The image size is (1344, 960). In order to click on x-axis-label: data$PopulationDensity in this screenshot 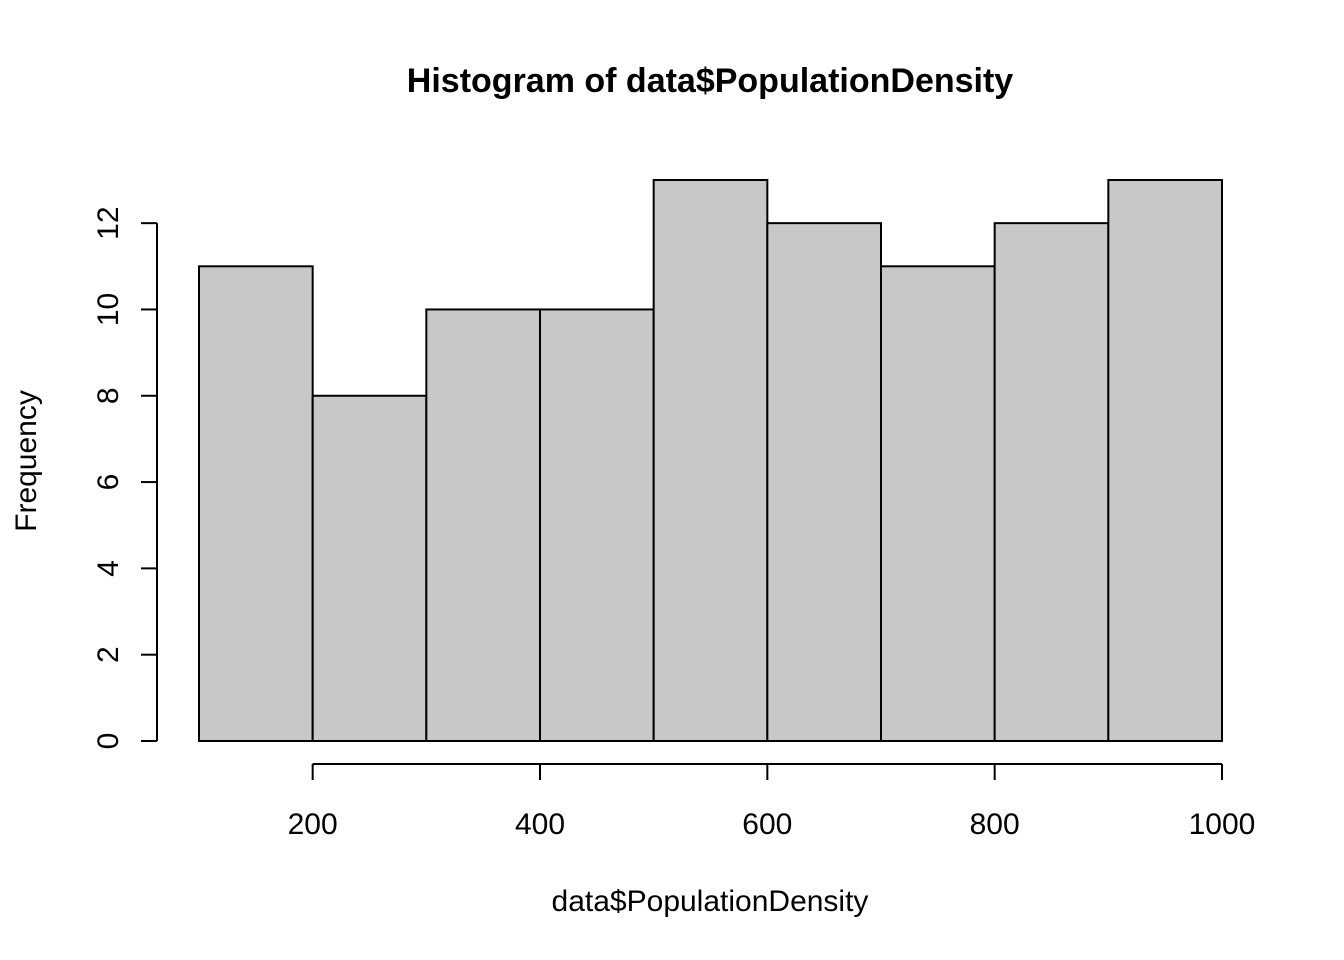, I will do `click(710, 901)`.